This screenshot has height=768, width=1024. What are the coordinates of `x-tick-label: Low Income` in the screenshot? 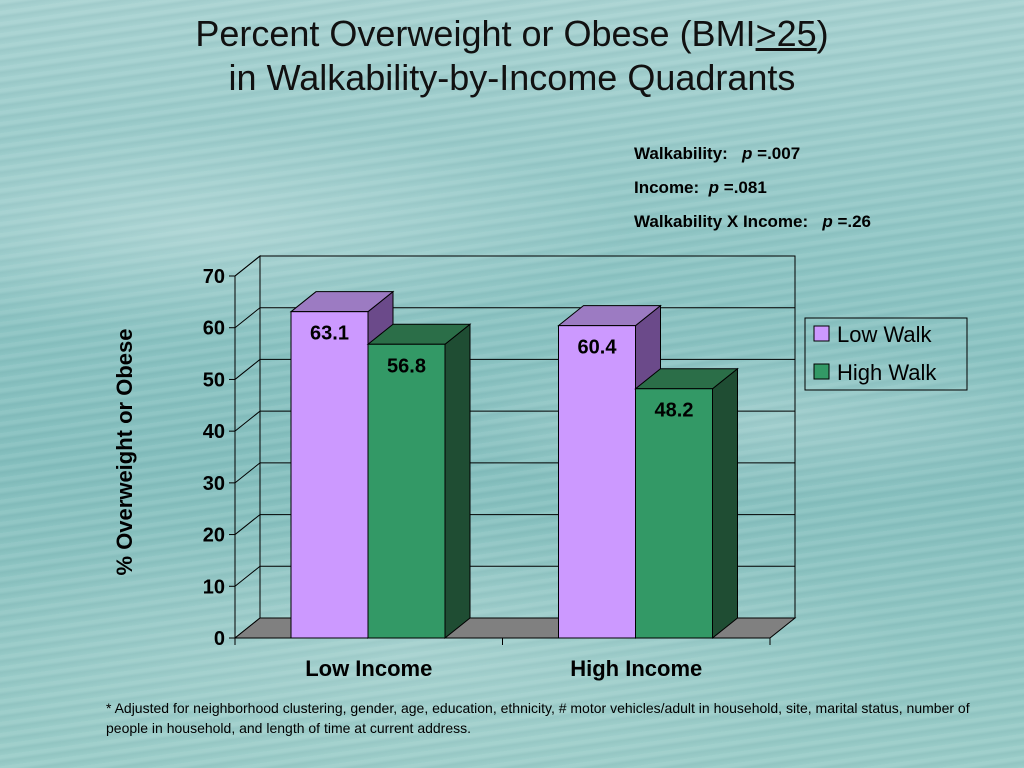 It's located at (368, 668).